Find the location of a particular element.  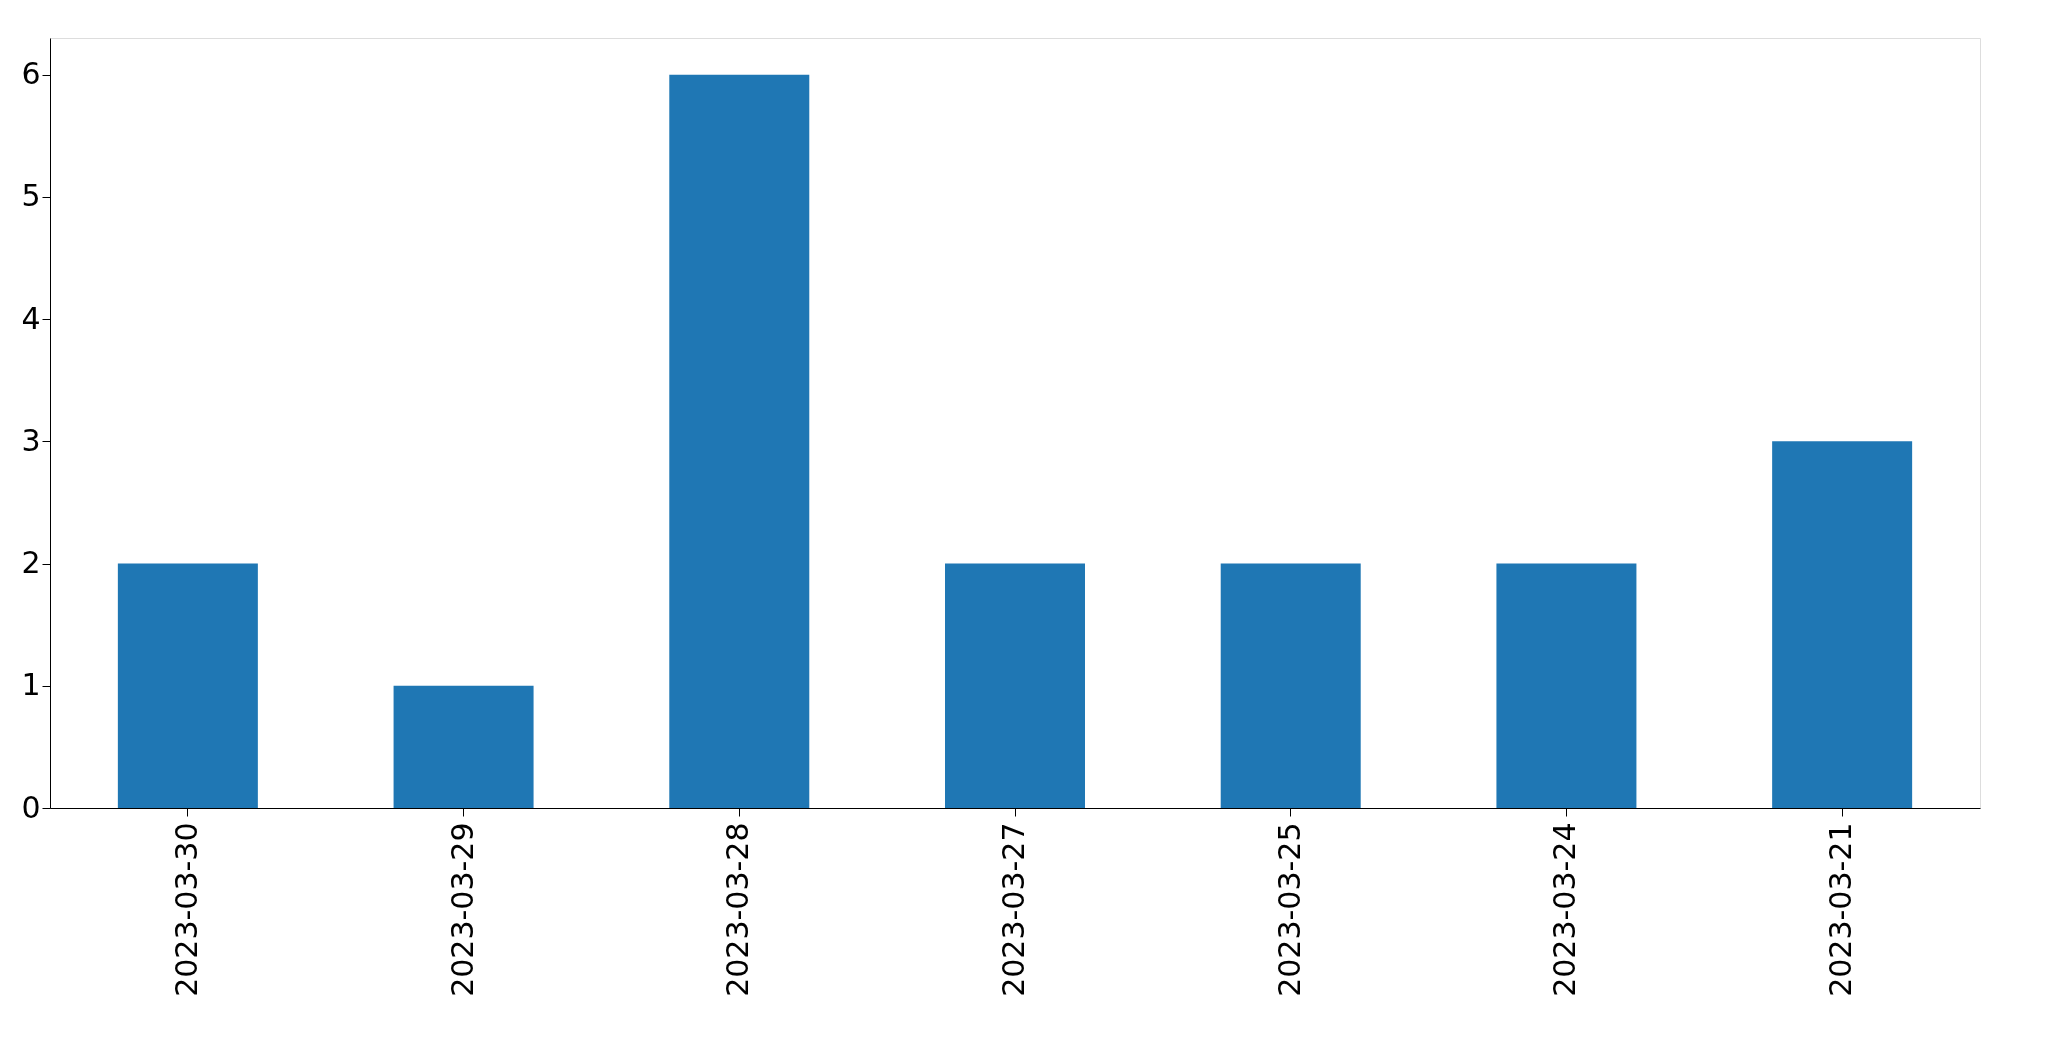

y-tick-label: 0 is located at coordinates (31, 807).